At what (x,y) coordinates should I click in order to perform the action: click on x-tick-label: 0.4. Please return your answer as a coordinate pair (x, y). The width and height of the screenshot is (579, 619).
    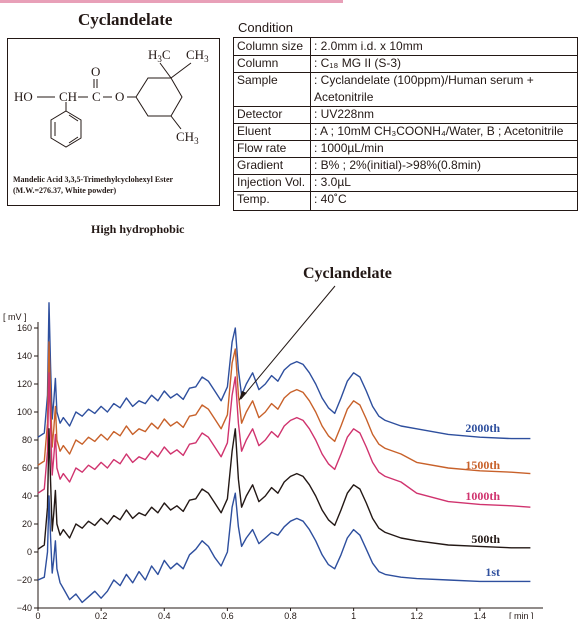
    Looking at the image, I should click on (164, 615).